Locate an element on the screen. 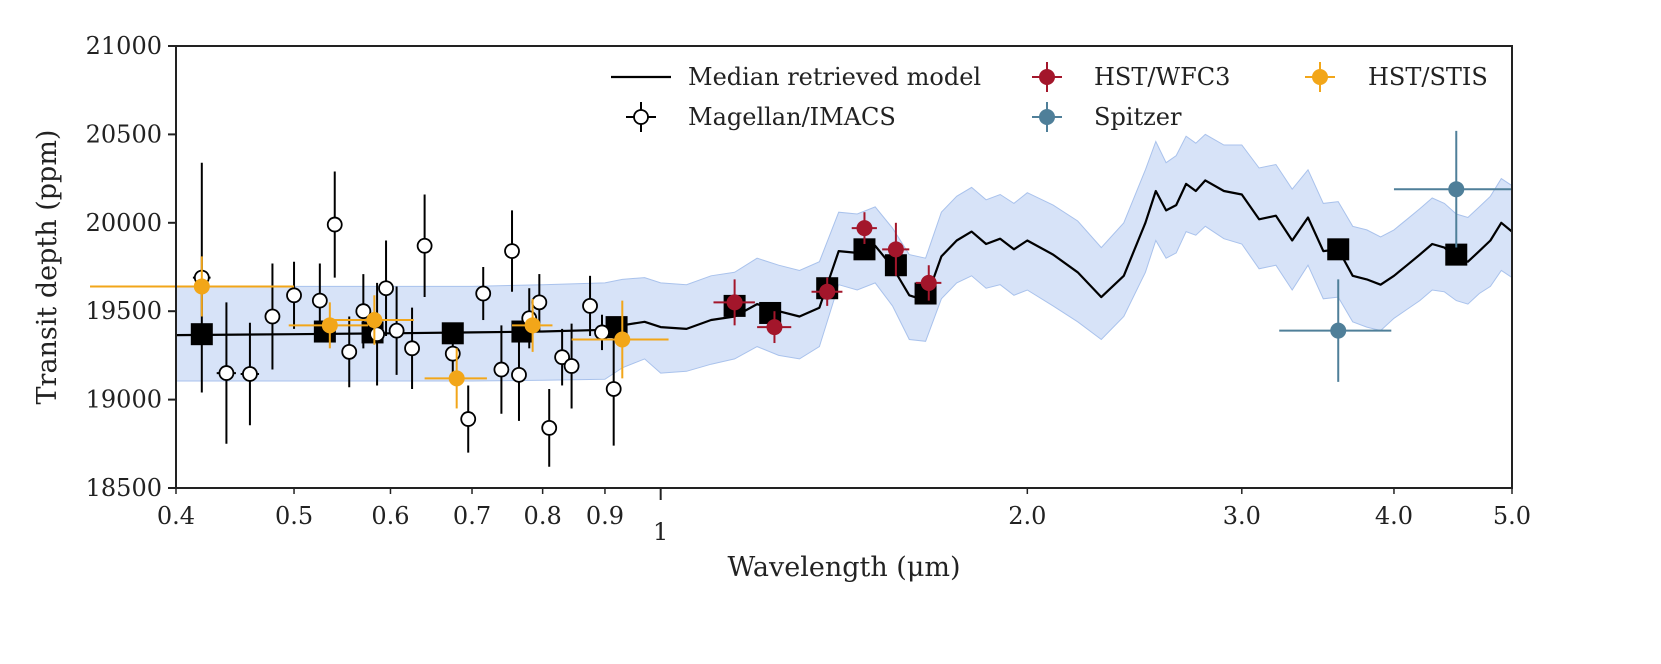  legend-entry: Spitzer is located at coordinates (1107, 117).